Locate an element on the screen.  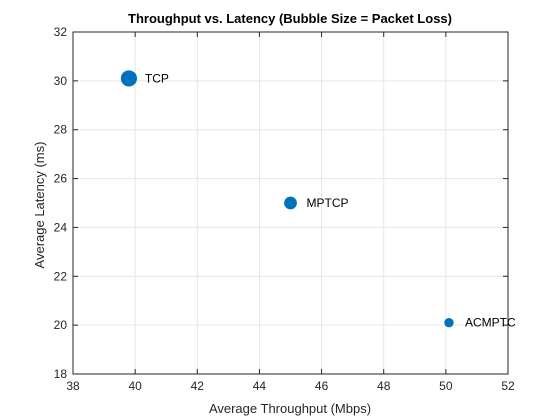
x-axis-label: Average Throughput (Mbps) is located at coordinates (290, 408).